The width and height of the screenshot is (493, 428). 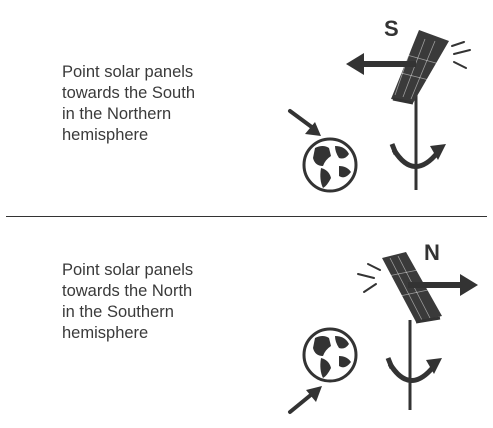 What do you see at coordinates (118, 312) in the screenshot?
I see `caption-line: in the Southern` at bounding box center [118, 312].